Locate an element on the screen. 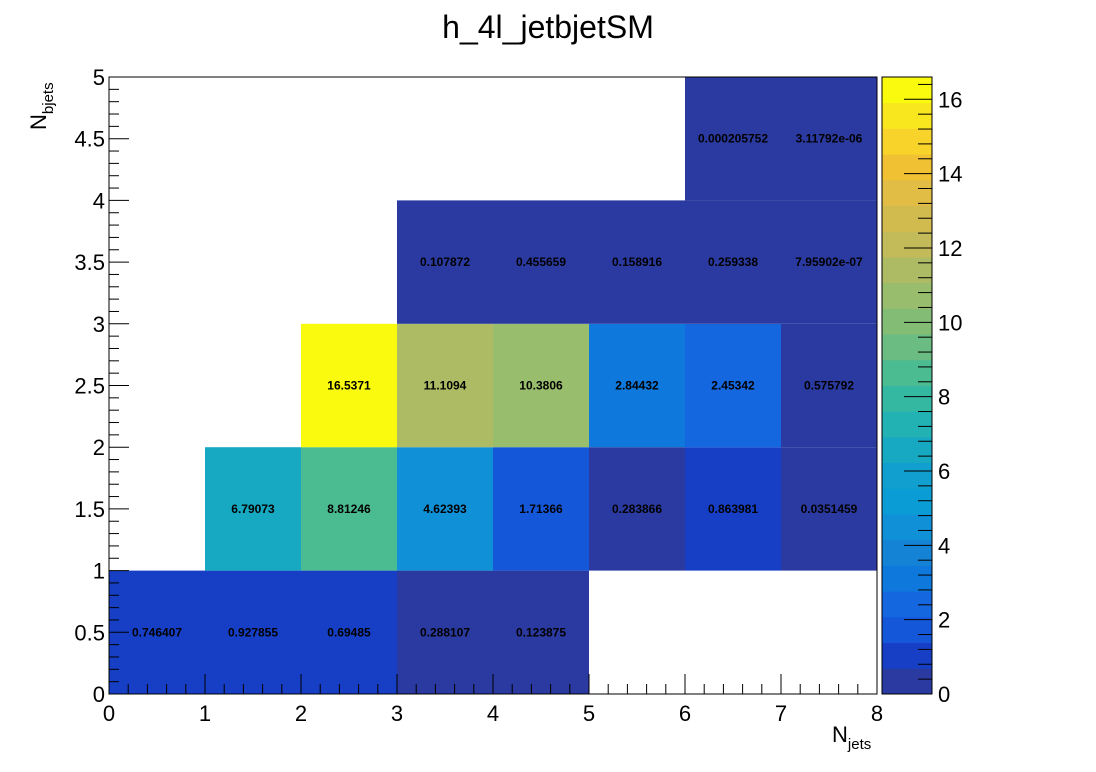  y-axis-title-main: N is located at coordinates (38, 122).